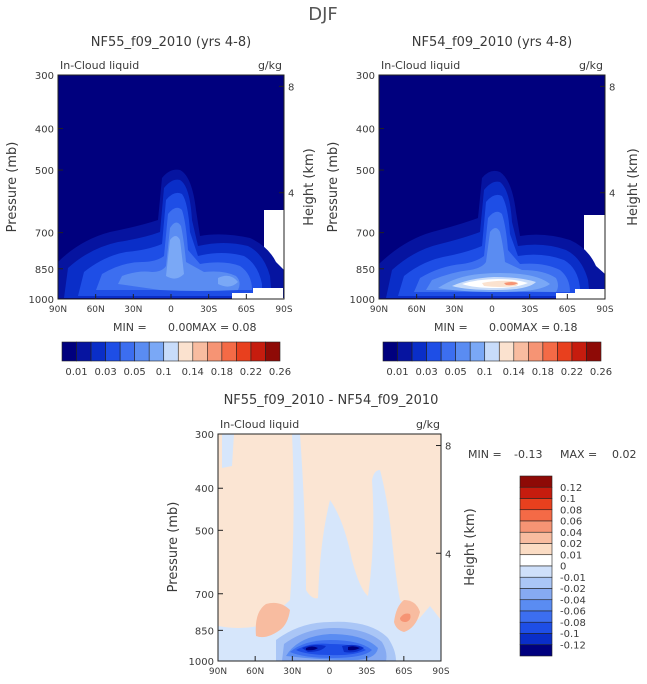 Image resolution: width=647 pixels, height=684 pixels. What do you see at coordinates (420, 65) in the screenshot?
I see `panel-2-subtitle-variable: In-Cloud liquid` at bounding box center [420, 65].